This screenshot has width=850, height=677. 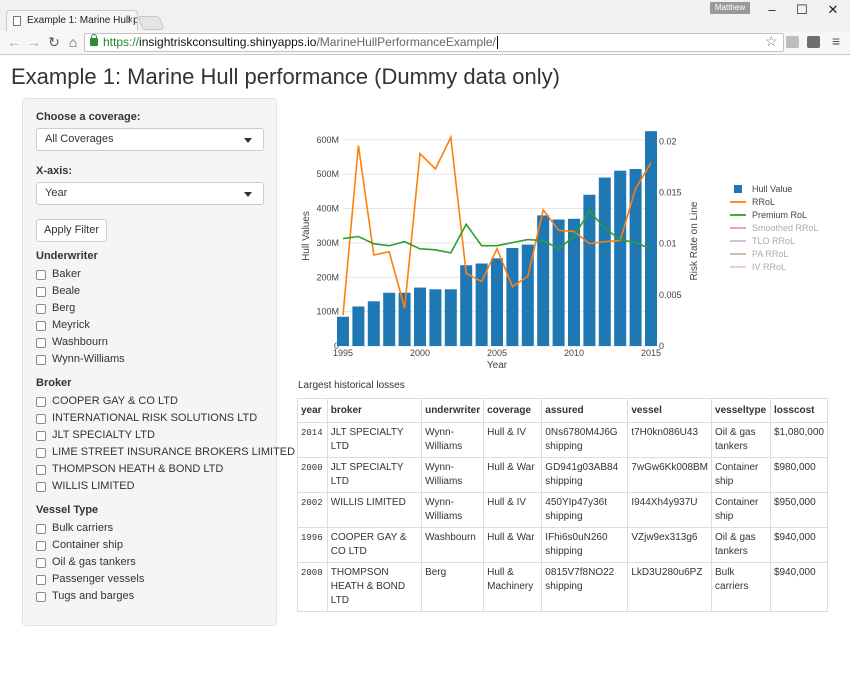 I want to click on y2-tick-label: 0.01, so click(x=668, y=244).